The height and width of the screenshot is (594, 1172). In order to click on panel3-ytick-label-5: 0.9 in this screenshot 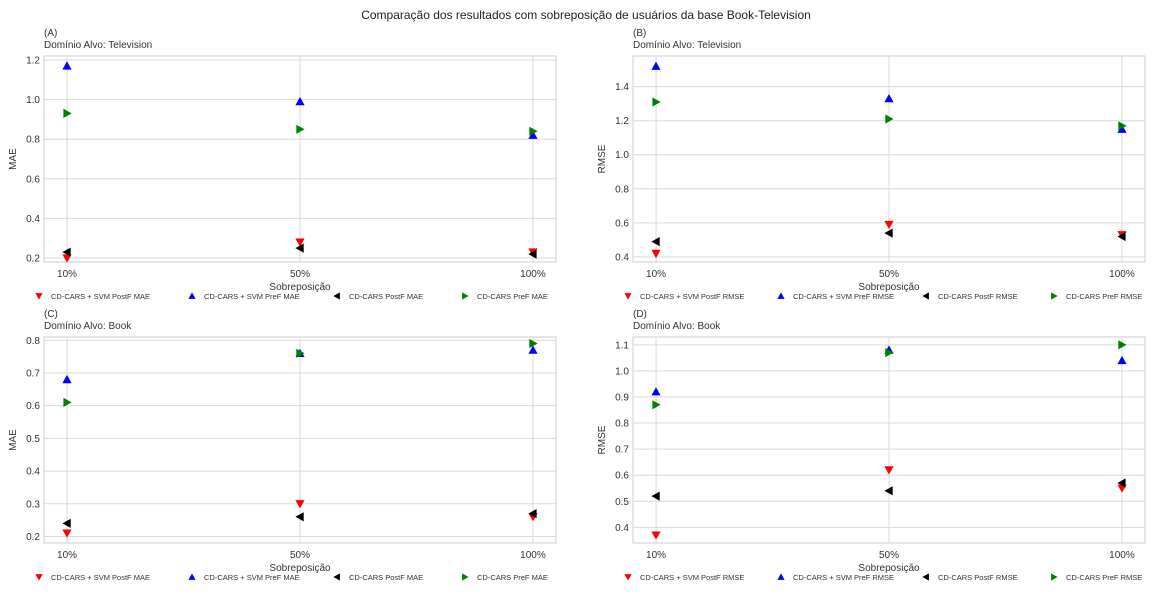, I will do `click(622, 397)`.